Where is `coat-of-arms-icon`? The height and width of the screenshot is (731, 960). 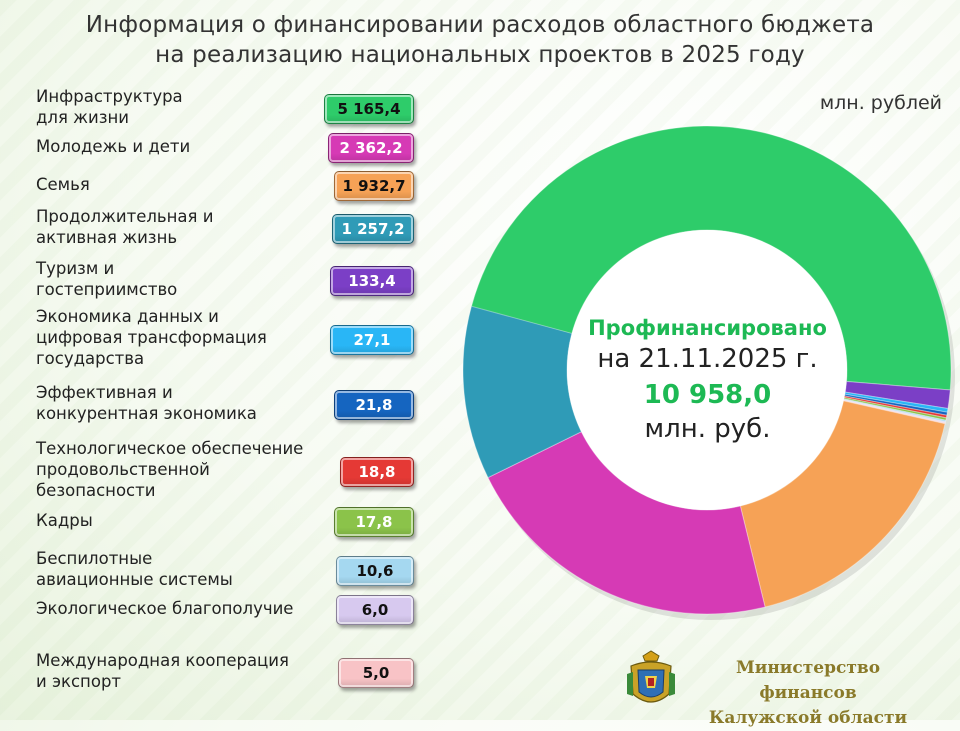
coat-of-arms-icon is located at coordinates (651, 676).